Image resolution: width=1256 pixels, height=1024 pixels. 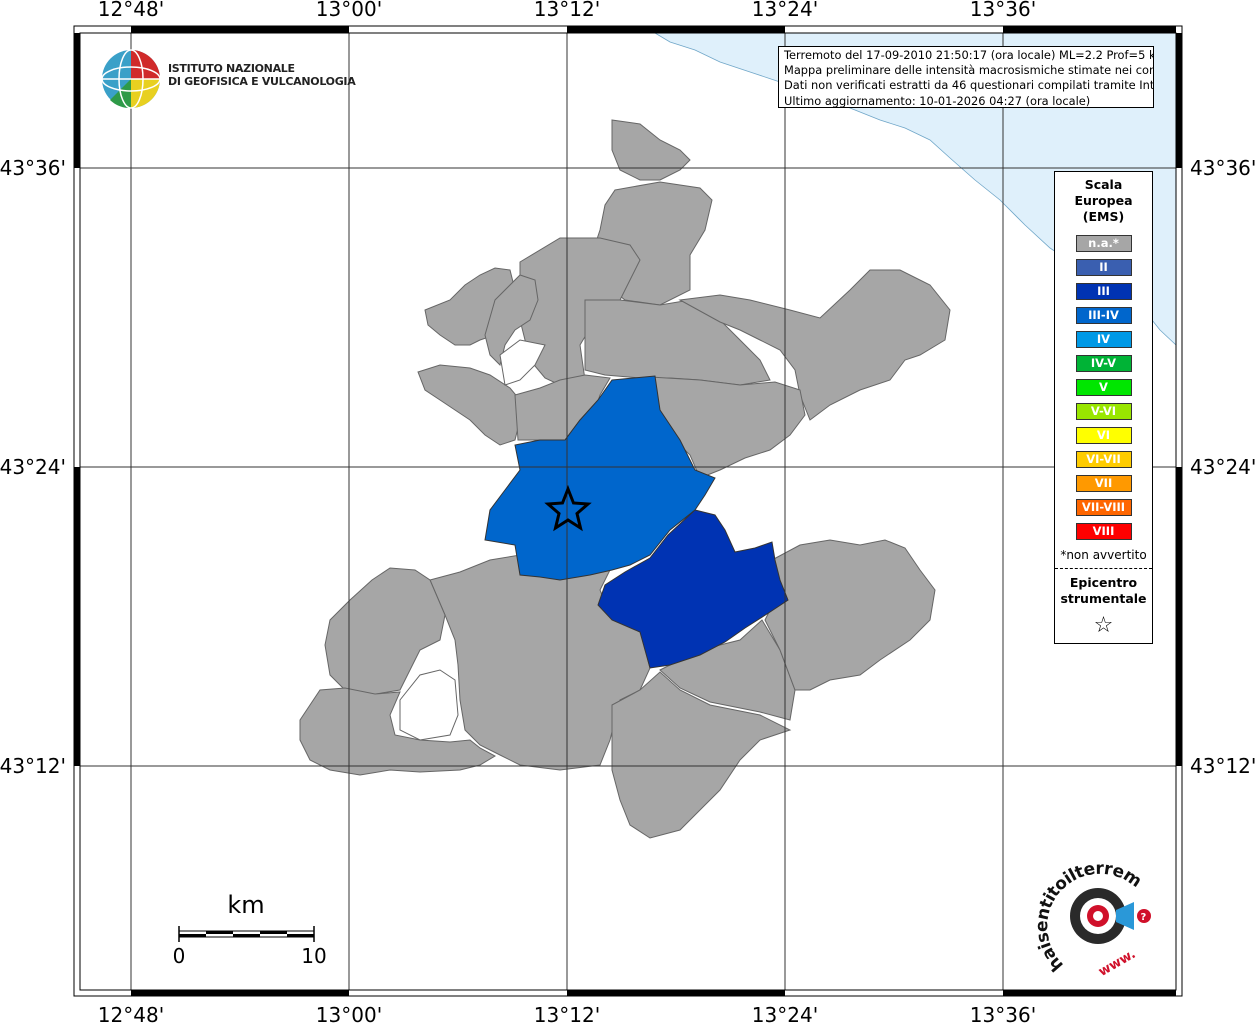 I want to click on legend-item: III, so click(x=1103, y=291).